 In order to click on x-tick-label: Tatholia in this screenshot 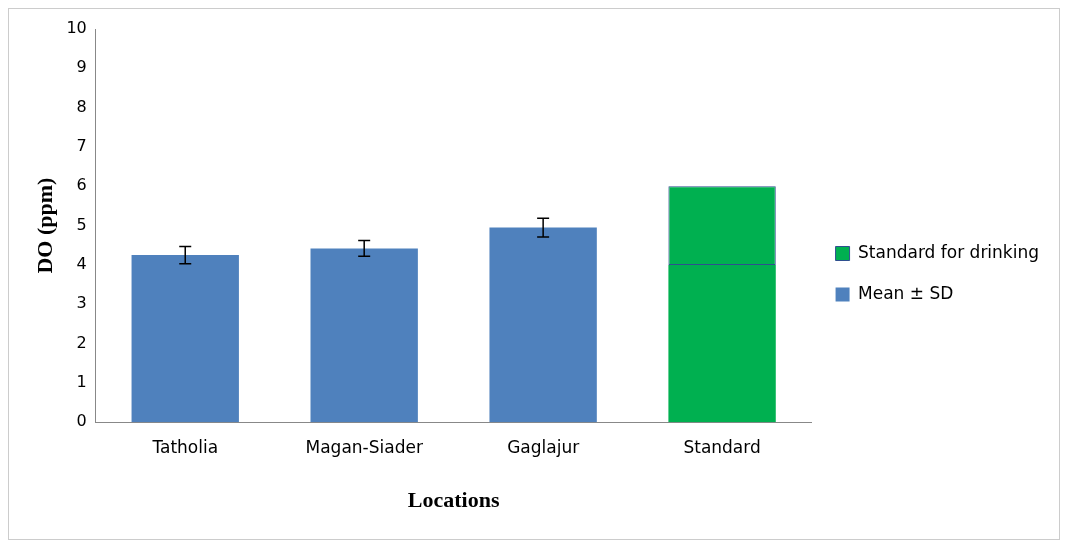, I will do `click(185, 446)`.